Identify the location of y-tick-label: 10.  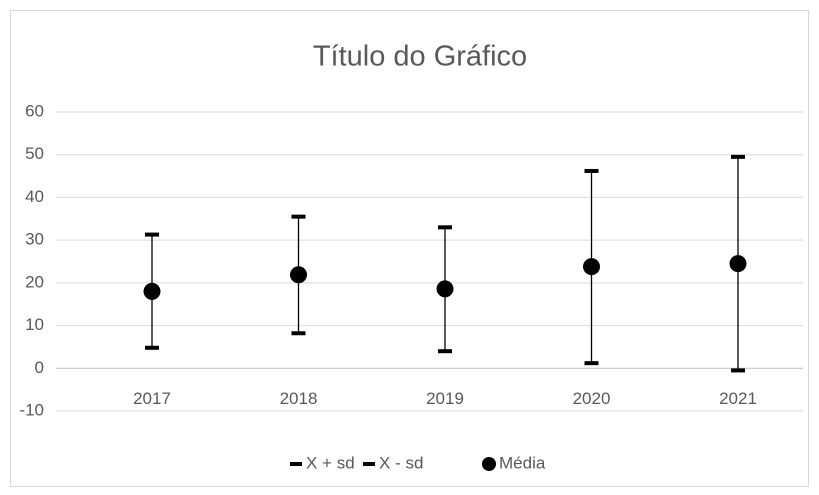
(34, 324).